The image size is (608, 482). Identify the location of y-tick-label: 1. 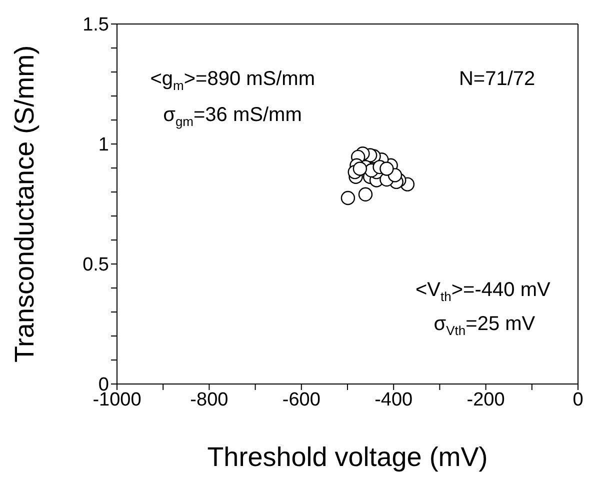
(103, 145).